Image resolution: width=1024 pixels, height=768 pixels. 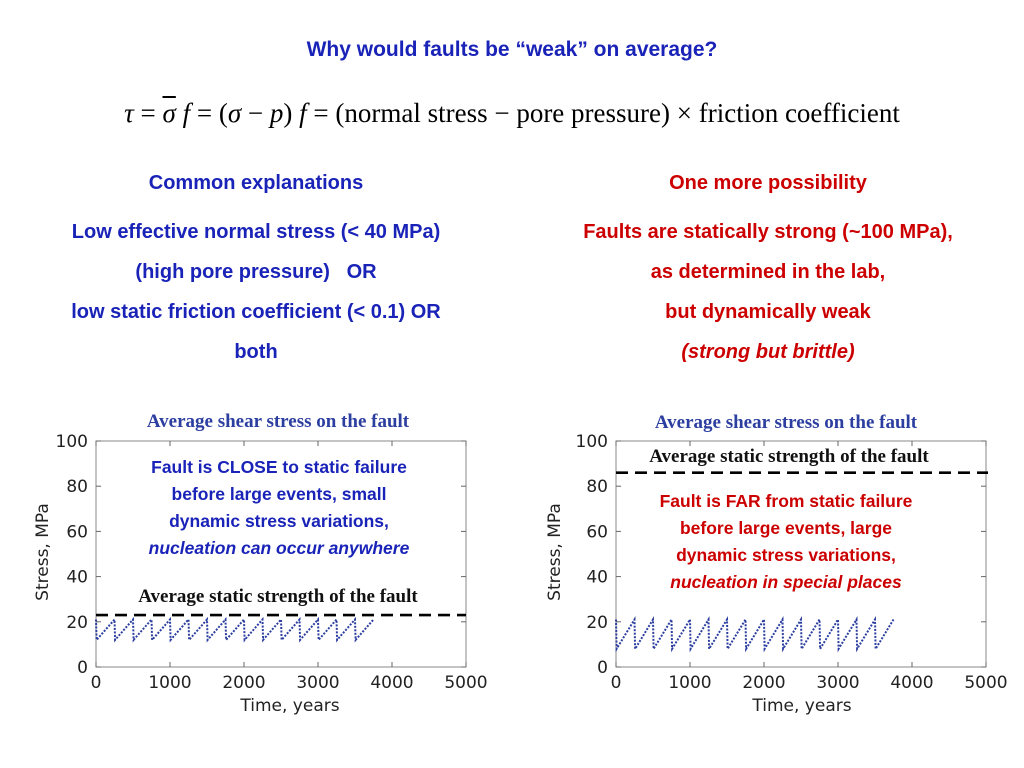 What do you see at coordinates (256, 183) in the screenshot?
I see `left-heading: Common explanations` at bounding box center [256, 183].